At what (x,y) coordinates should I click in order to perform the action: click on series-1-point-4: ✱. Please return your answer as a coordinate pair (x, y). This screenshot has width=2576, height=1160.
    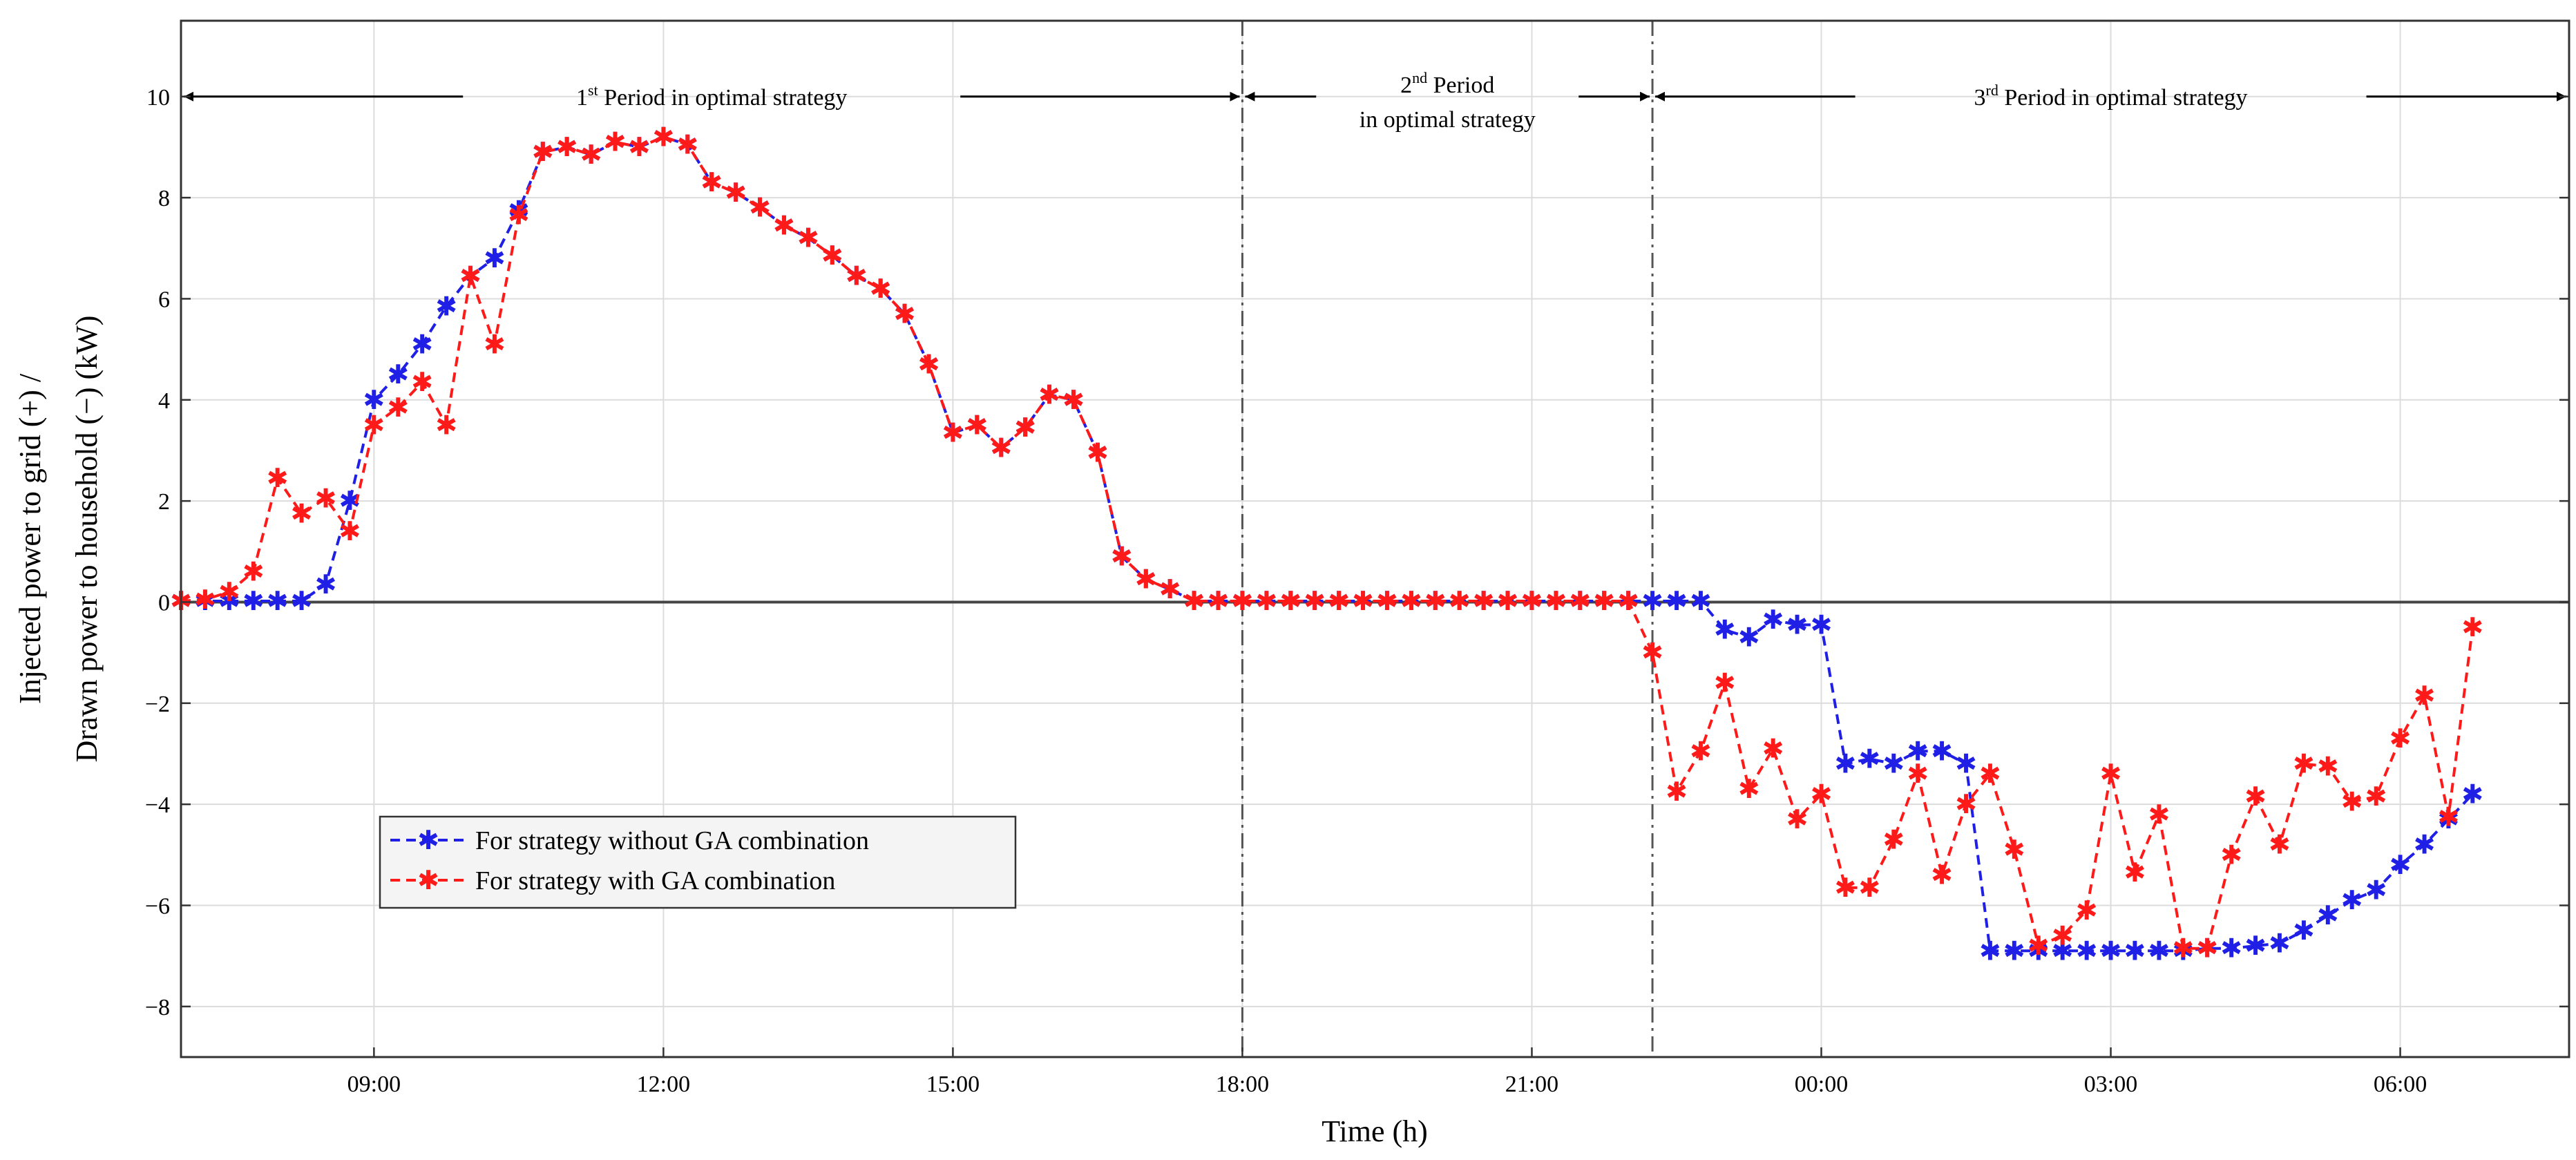
    Looking at the image, I should click on (278, 601).